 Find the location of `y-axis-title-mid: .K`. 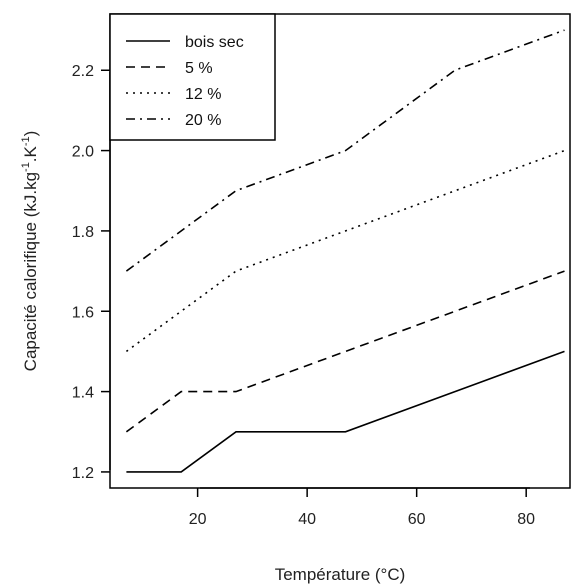

y-axis-title-mid: .K is located at coordinates (30, 153).